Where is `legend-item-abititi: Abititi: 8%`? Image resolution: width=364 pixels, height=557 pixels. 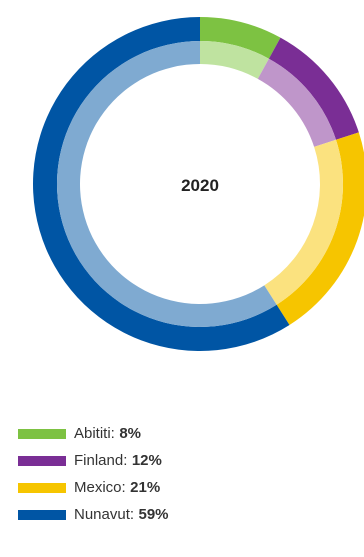 legend-item-abititi: Abititi: 8% is located at coordinates (93, 433).